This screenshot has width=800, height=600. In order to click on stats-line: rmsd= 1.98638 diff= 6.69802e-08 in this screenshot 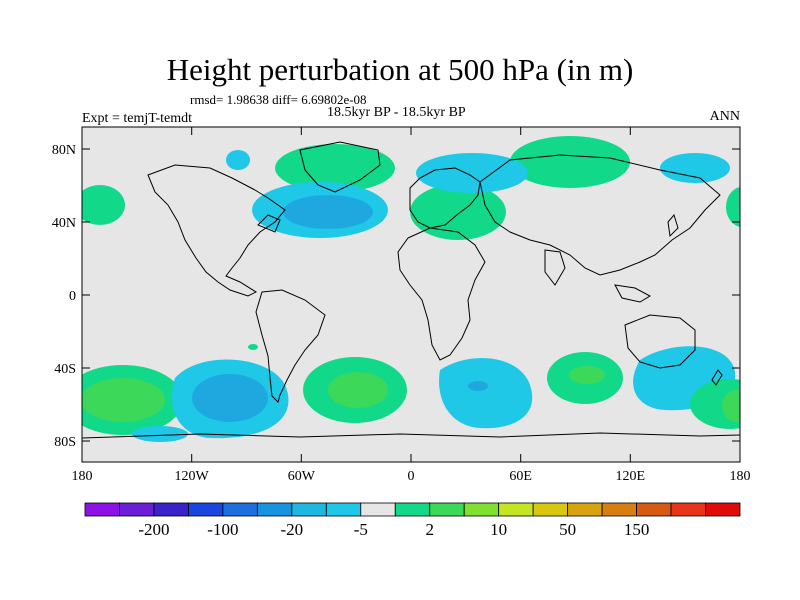, I will do `click(278, 99)`.